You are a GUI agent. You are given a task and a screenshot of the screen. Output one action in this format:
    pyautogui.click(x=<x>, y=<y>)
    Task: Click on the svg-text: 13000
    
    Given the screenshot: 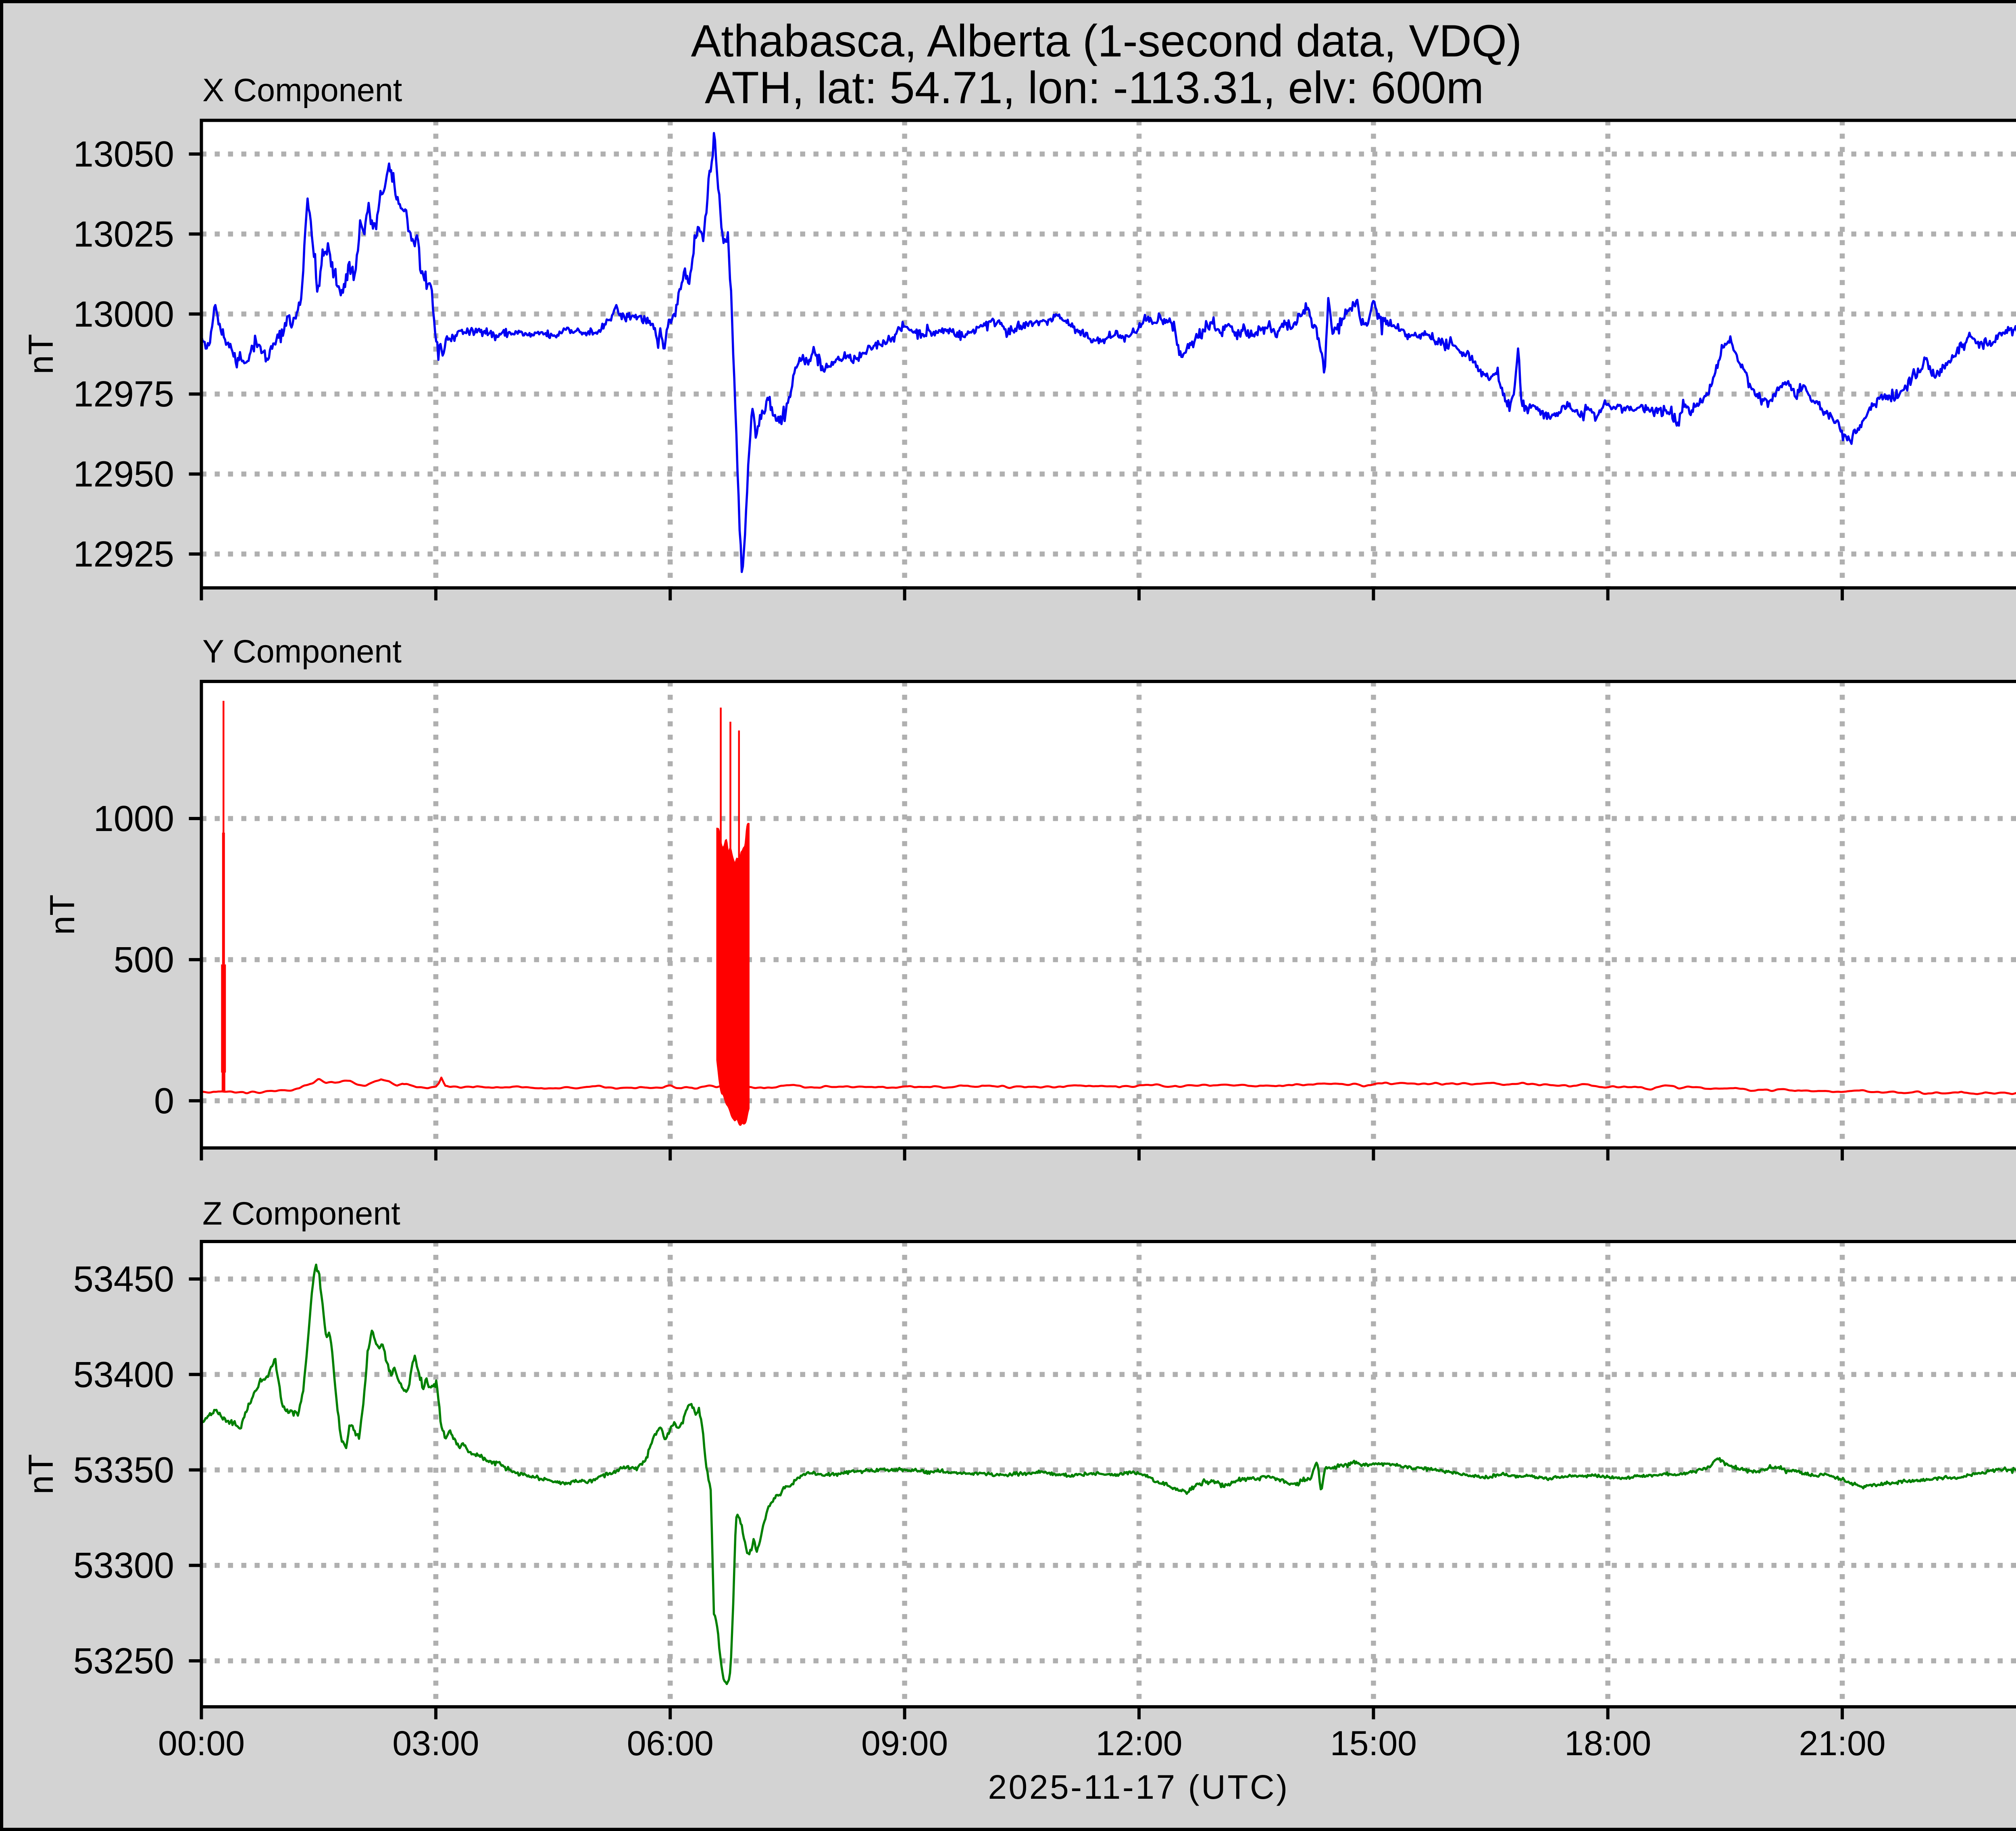 What is the action you would take?
    pyautogui.click(x=124, y=314)
    